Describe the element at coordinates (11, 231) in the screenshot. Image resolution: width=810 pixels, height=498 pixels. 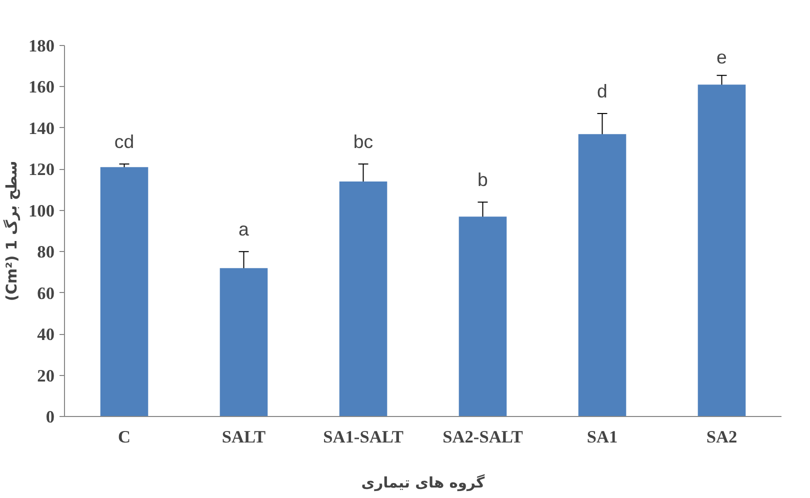
I see `y-axis-title: (Cm²) 1 سطح برگ` at that location.